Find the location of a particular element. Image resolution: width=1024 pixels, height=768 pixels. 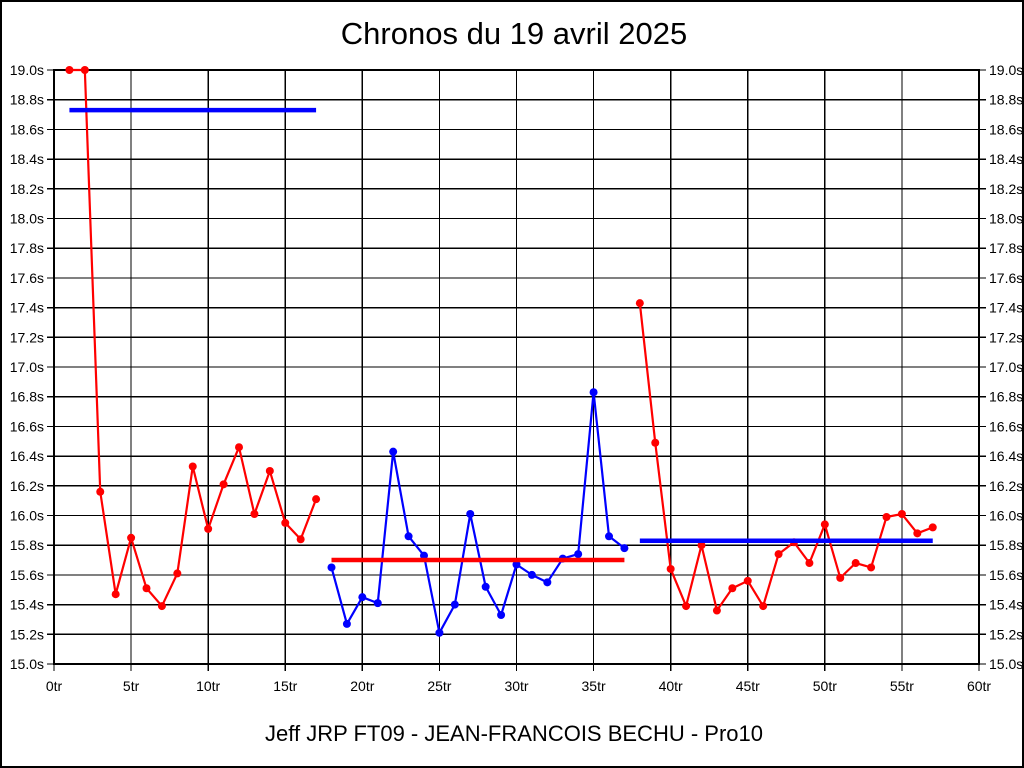

x-axis-tick-label: 45tr is located at coordinates (748, 686).